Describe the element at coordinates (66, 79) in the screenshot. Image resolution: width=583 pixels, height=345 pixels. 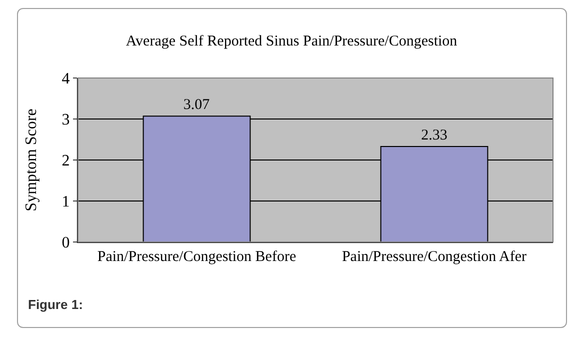
I see `y-tick-label: 4` at that location.